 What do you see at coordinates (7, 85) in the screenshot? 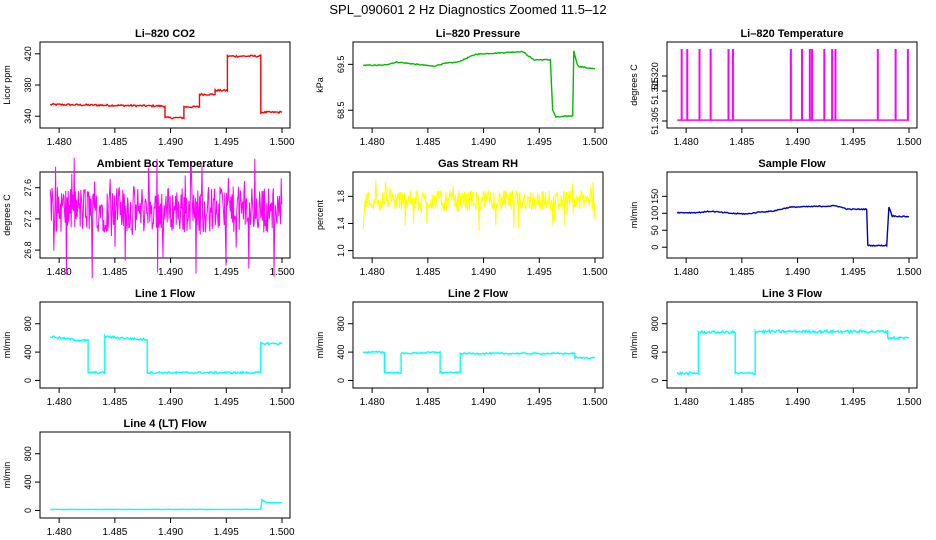
I see `y-axis-label: Licor ppm` at bounding box center [7, 85].